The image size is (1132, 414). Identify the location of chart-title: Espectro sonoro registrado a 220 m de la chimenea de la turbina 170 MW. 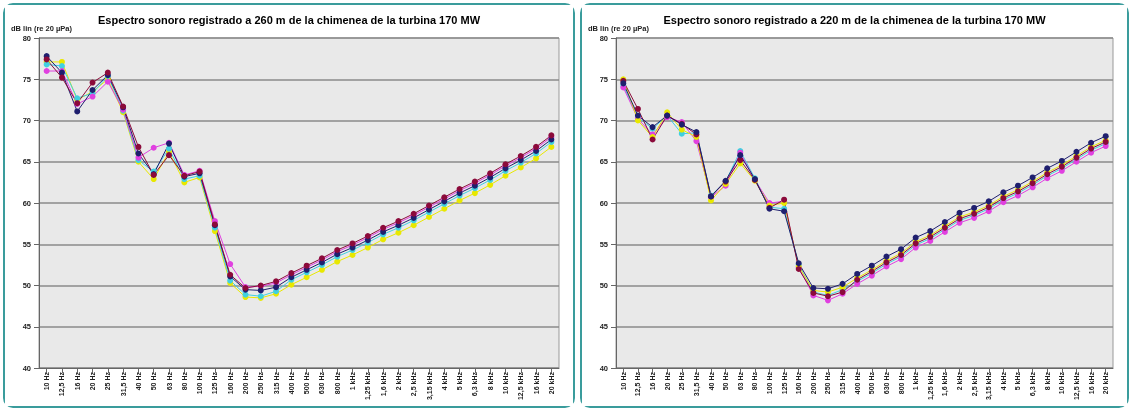
(855, 19).